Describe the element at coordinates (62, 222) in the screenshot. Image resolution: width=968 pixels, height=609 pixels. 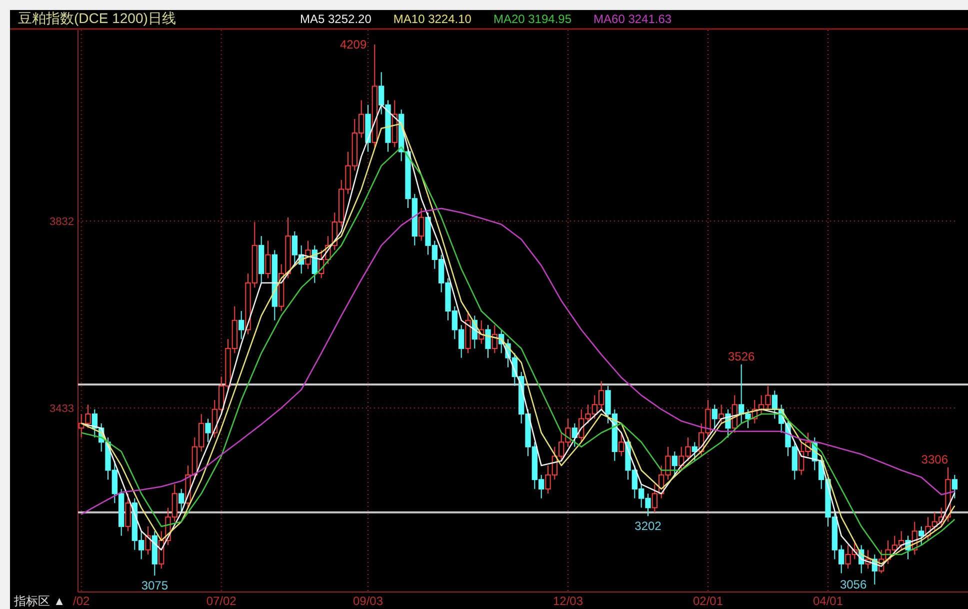
I see `y-tick-label: 3832` at that location.